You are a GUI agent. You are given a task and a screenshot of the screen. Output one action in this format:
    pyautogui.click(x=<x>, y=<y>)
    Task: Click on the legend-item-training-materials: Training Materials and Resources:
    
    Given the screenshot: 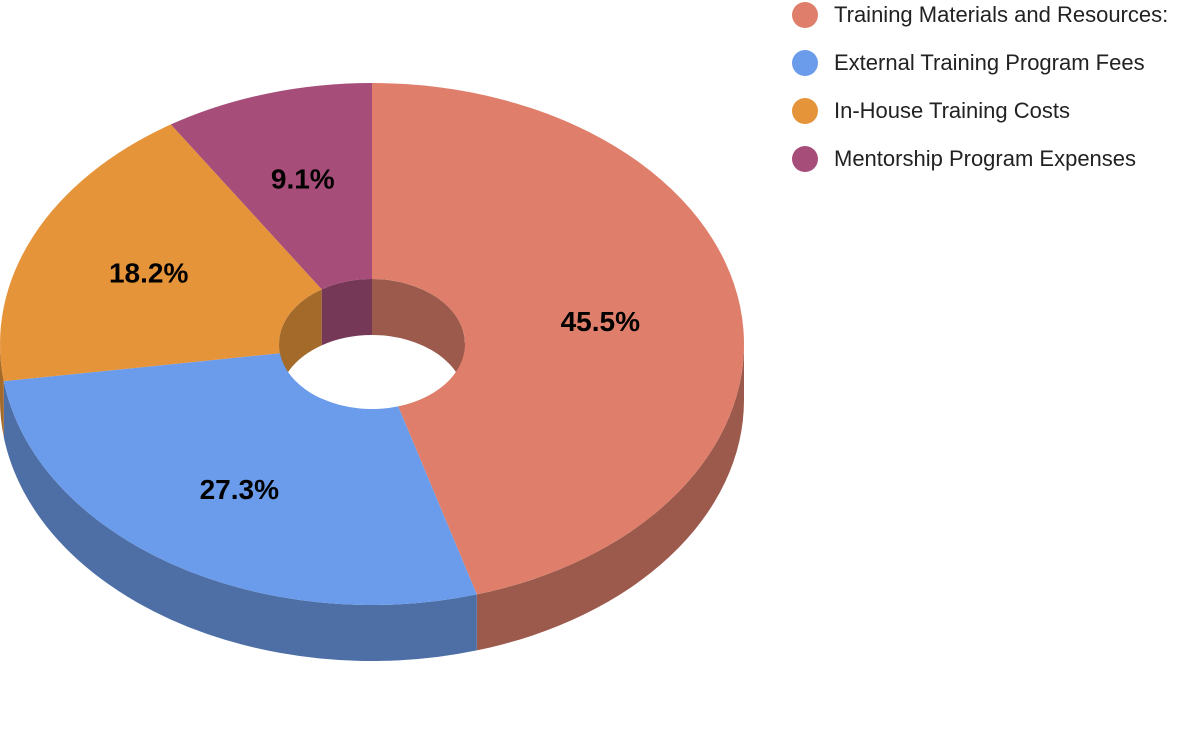 What is the action you would take?
    pyautogui.click(x=980, y=15)
    